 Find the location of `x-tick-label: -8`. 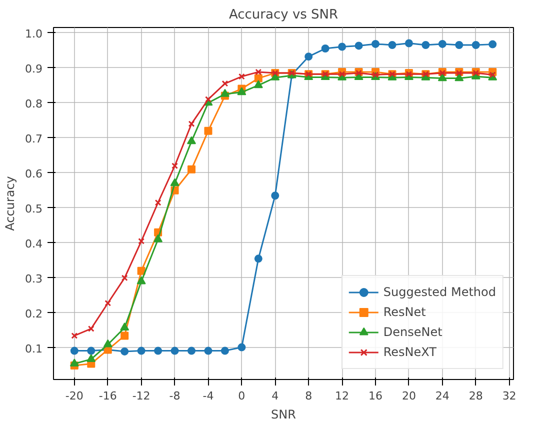

x-tick-label: -8 is located at coordinates (174, 396).